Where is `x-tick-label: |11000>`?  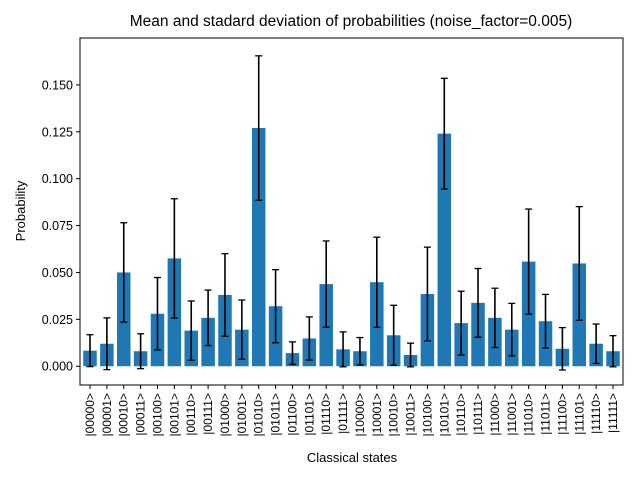 x-tick-label: |11000> is located at coordinates (495, 414).